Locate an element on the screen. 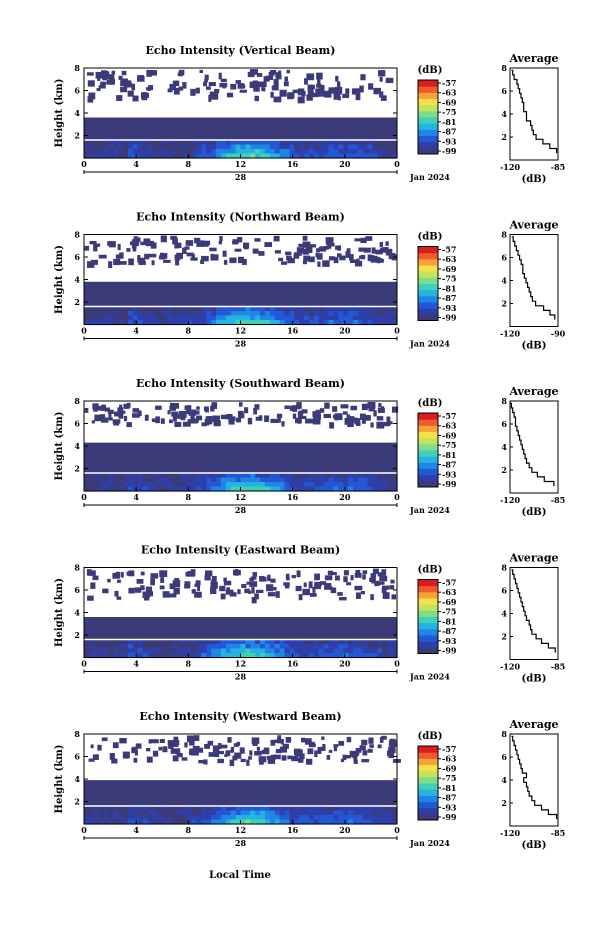 The image size is (615, 929). colorbar-label: (dB) is located at coordinates (430, 403).